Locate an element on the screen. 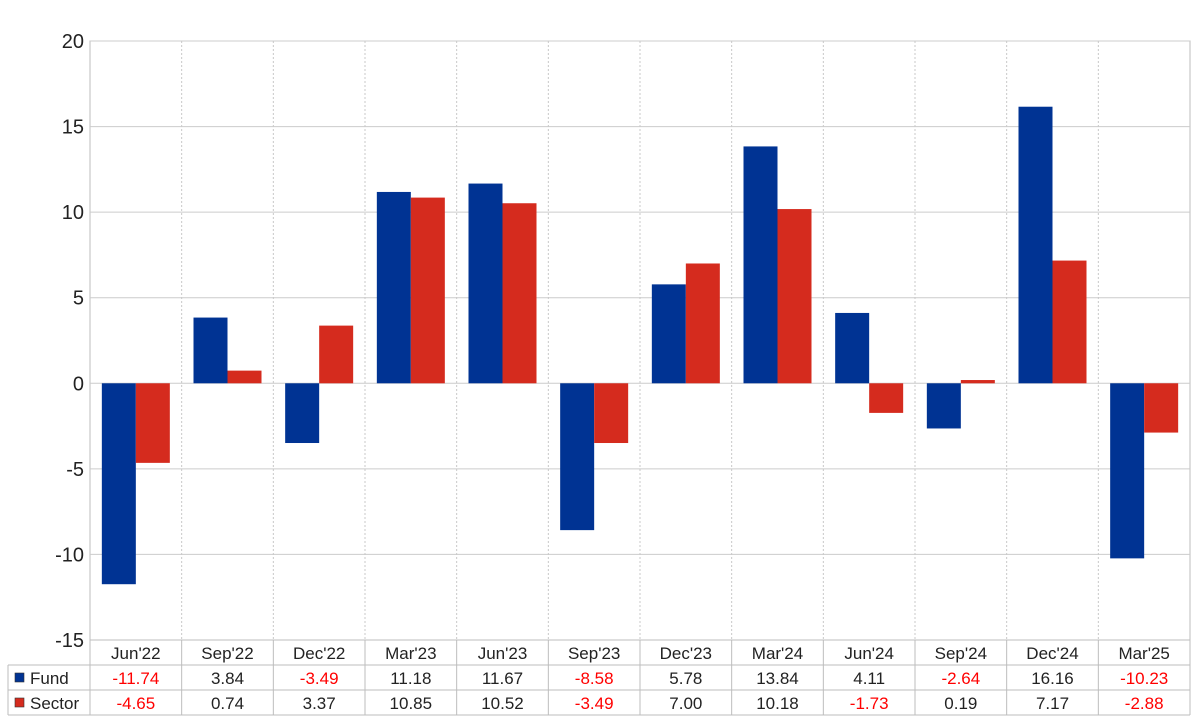  y-tick-label: 20 is located at coordinates (73, 42).